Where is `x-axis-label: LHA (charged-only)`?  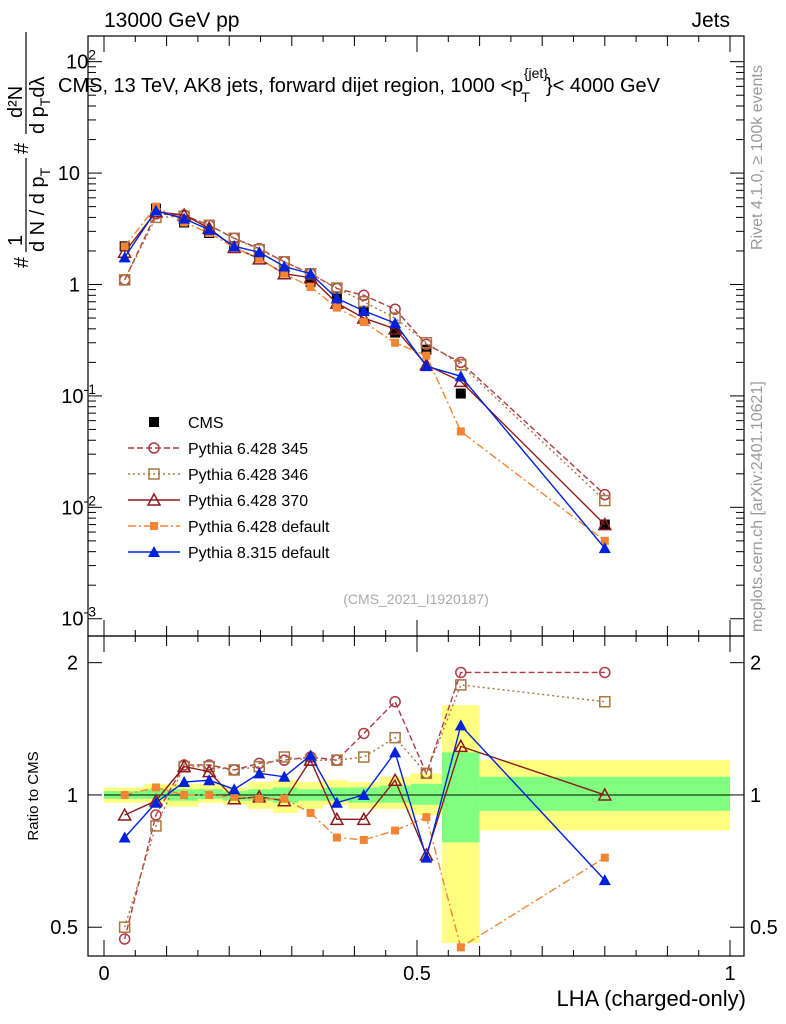 x-axis-label: LHA (charged-only) is located at coordinates (651, 998).